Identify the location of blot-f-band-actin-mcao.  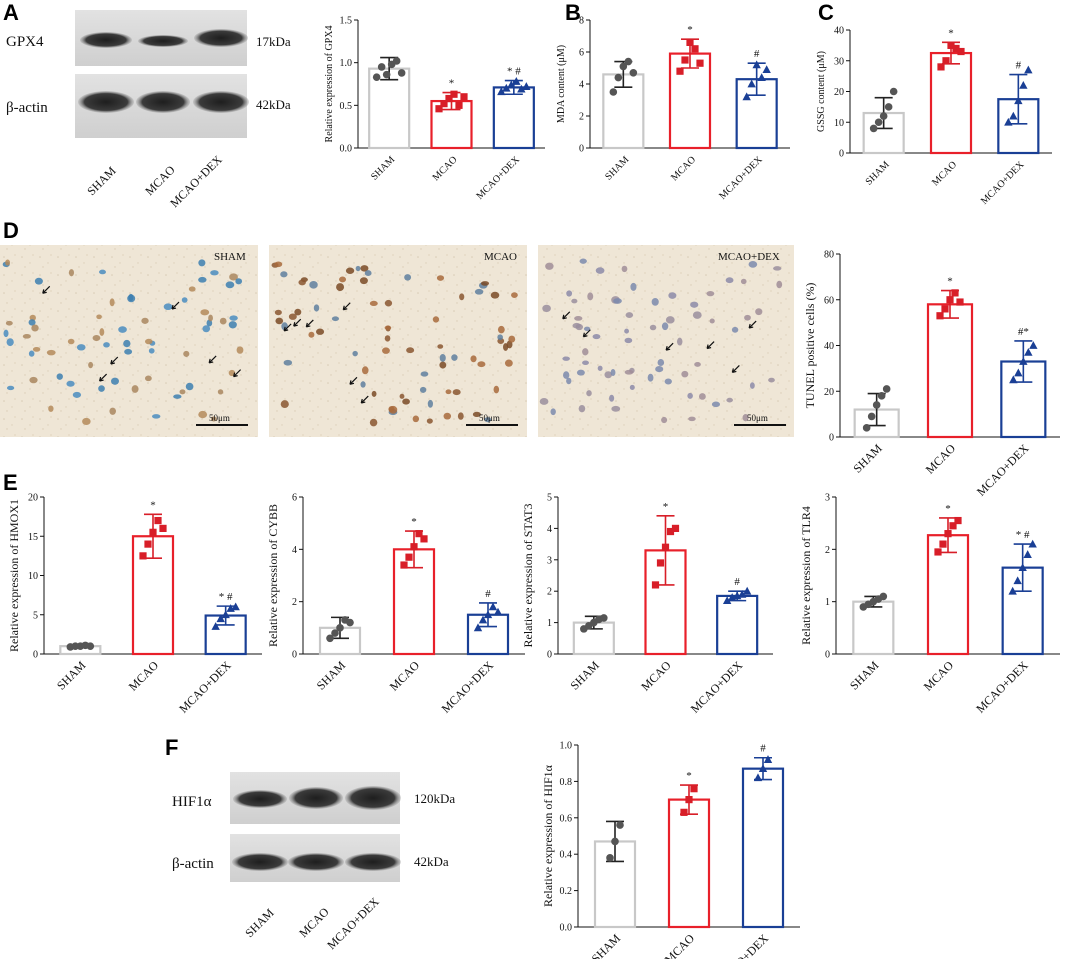
(316, 862).